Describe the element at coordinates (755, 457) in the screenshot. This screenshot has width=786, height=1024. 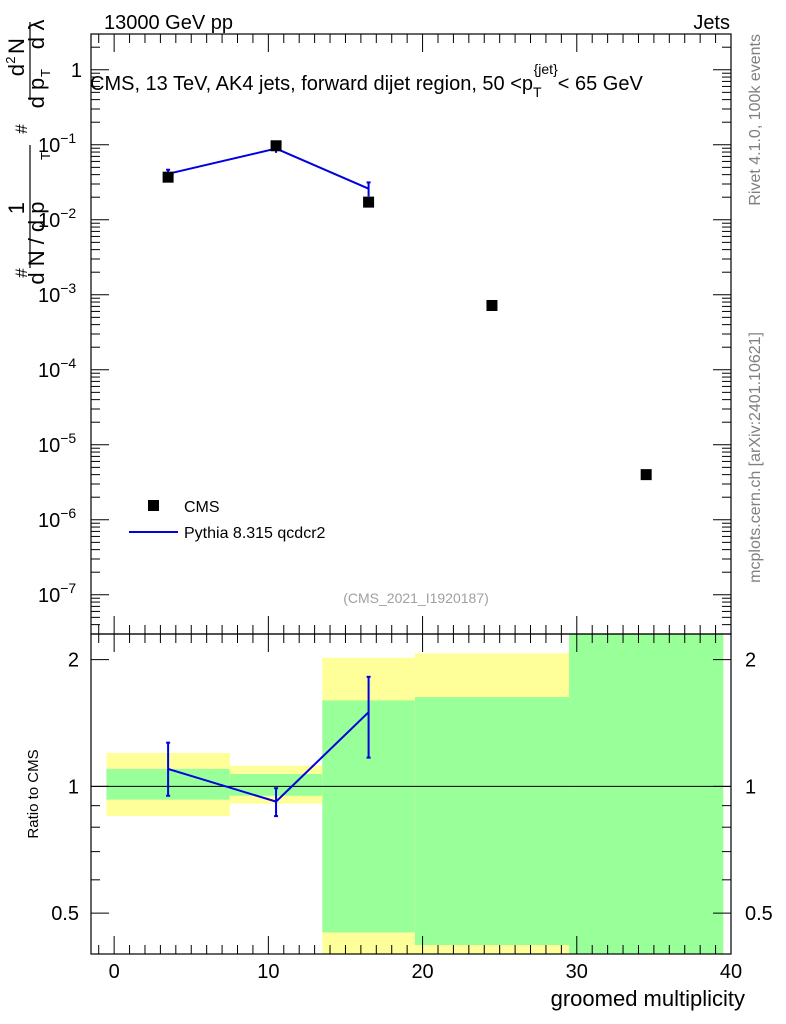
I see `mcplots-reference-label: mcplots.cern.ch [arXiv:2401.10621]` at that location.